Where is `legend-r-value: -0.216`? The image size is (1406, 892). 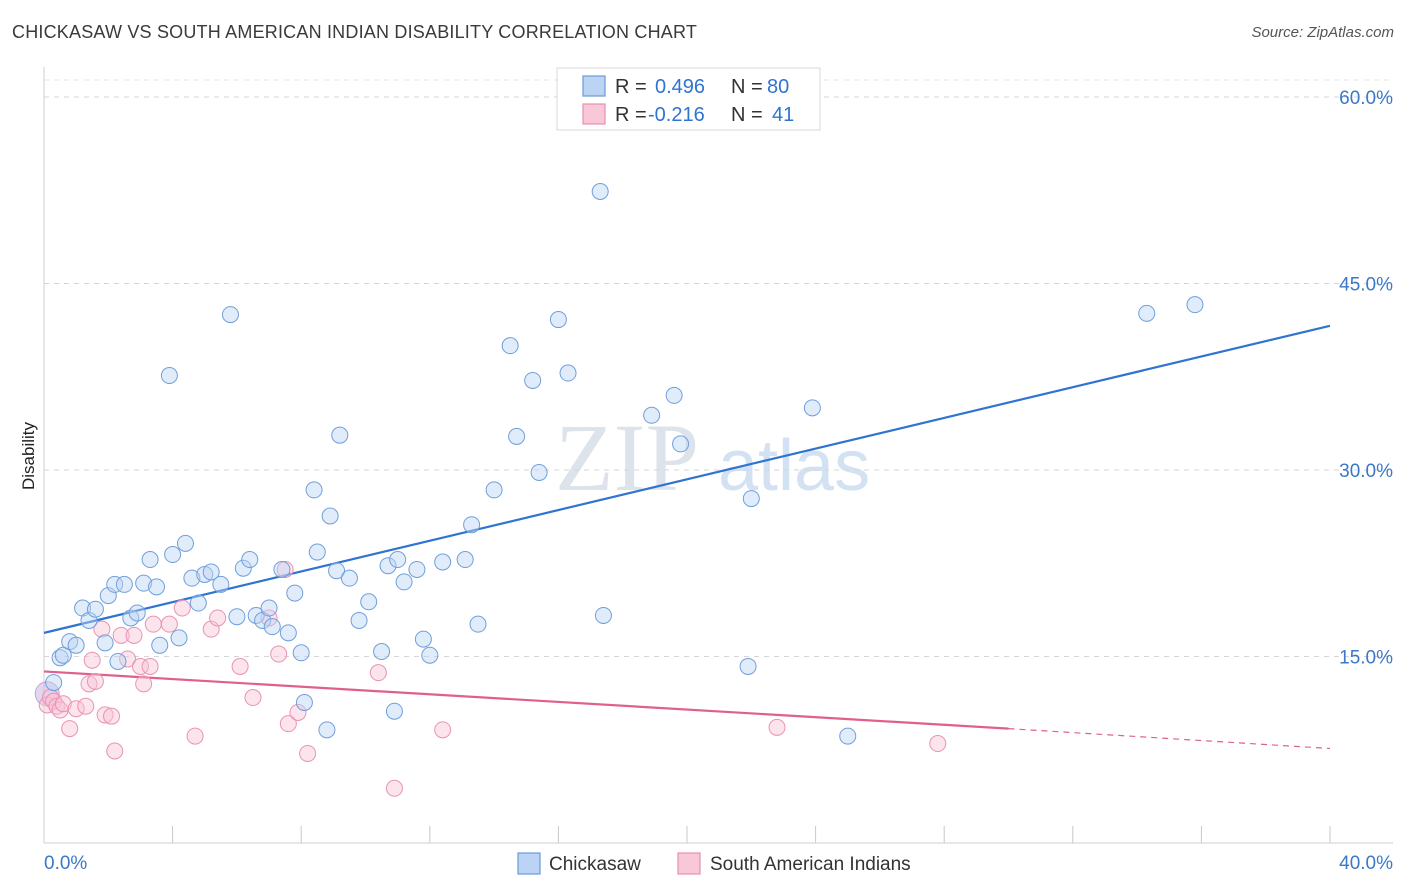
legend-r-value: -0.216 is located at coordinates (676, 115).